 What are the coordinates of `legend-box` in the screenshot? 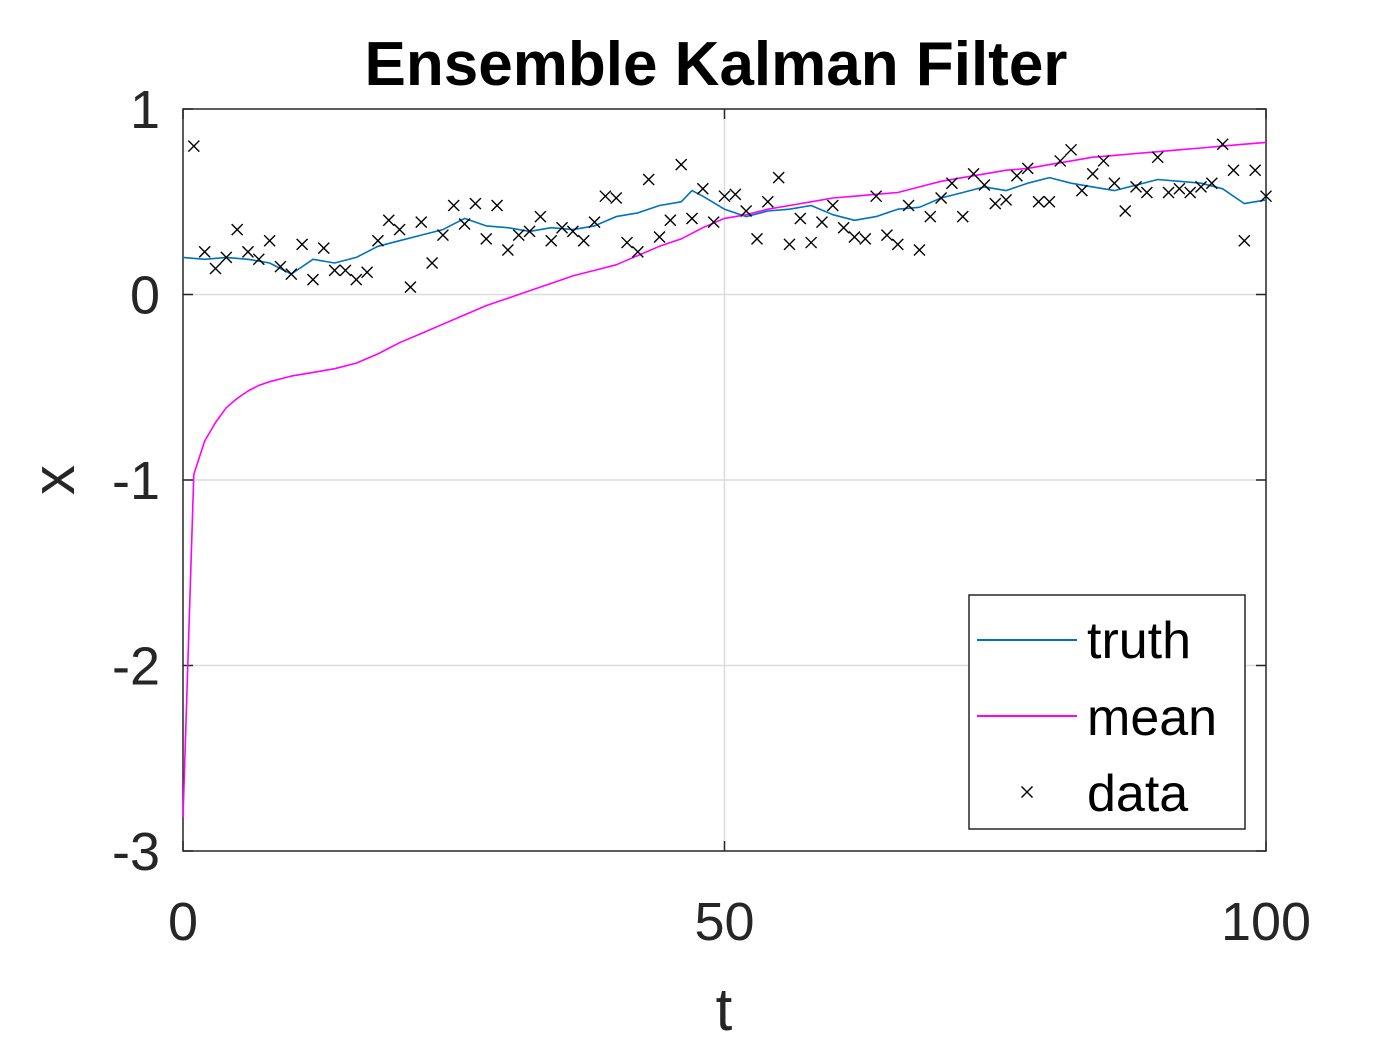 It's located at (1107, 712).